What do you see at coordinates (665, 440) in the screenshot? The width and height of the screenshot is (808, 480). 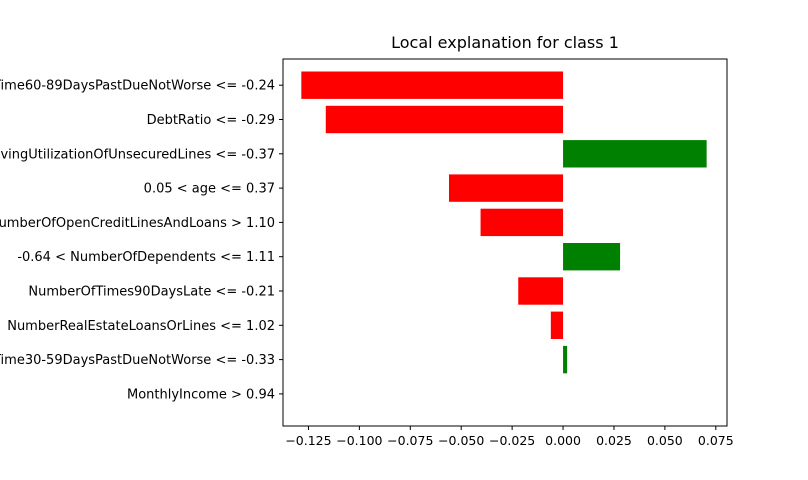 I see `x-tick-label: 0.050` at bounding box center [665, 440].